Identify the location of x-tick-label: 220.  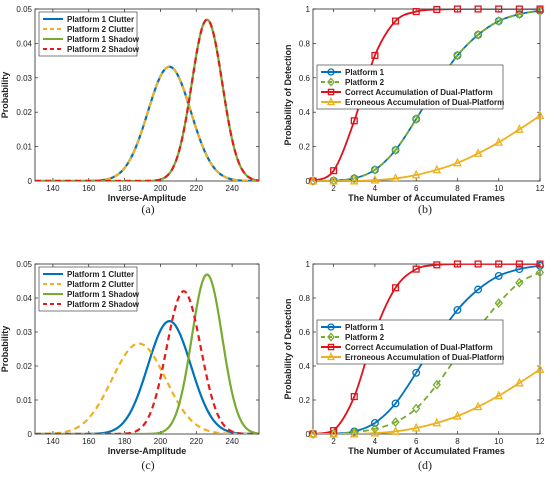
(197, 441).